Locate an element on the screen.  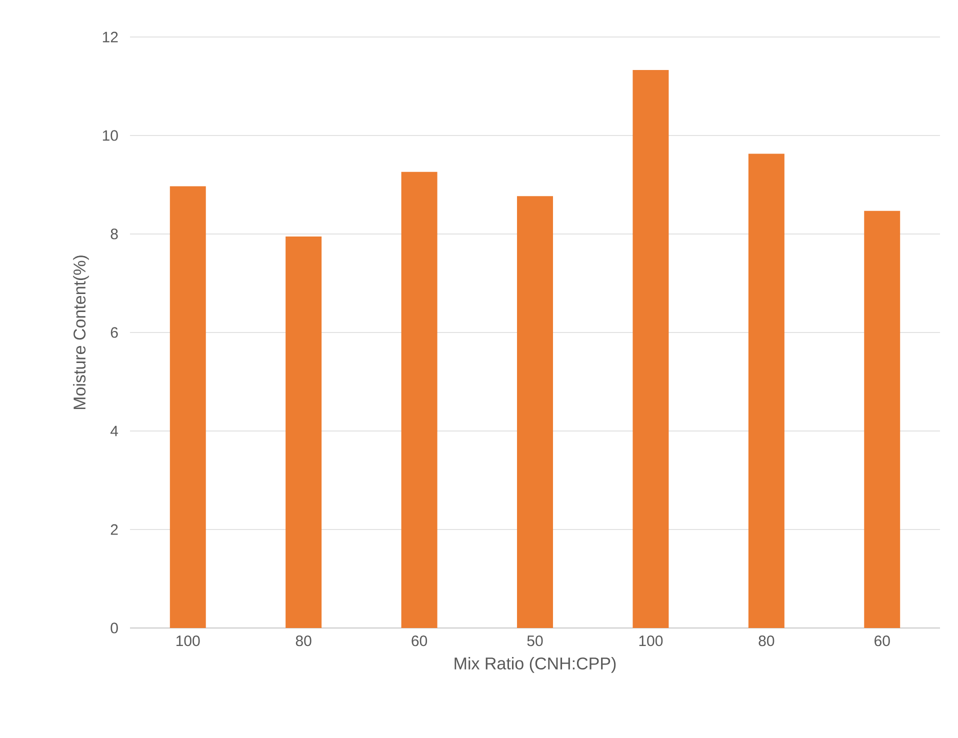
y-tick-label: 10 is located at coordinates (110, 135).